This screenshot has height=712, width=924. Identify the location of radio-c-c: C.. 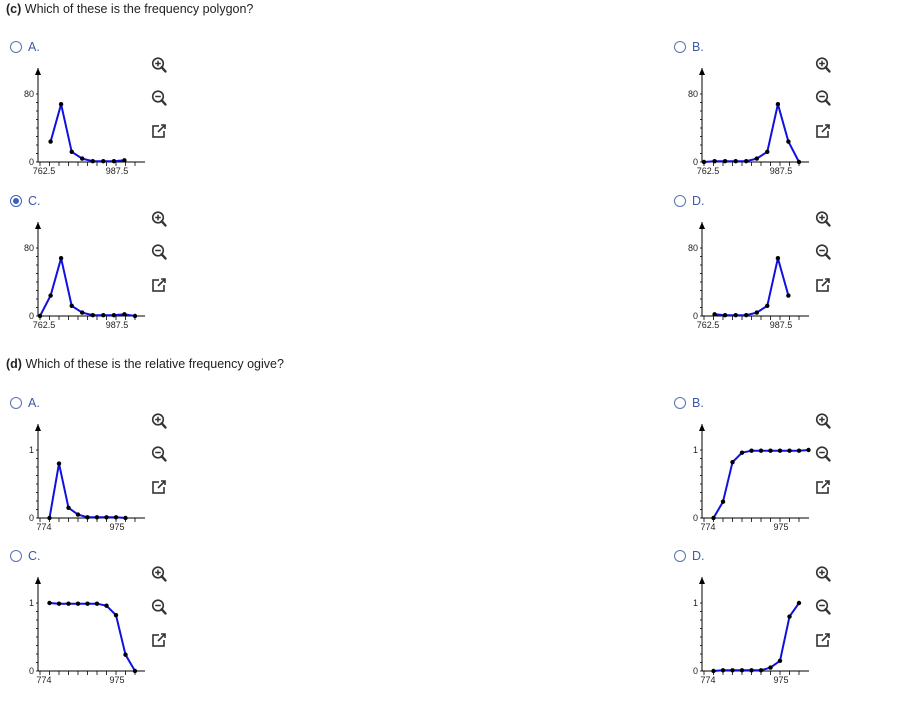
(25, 201).